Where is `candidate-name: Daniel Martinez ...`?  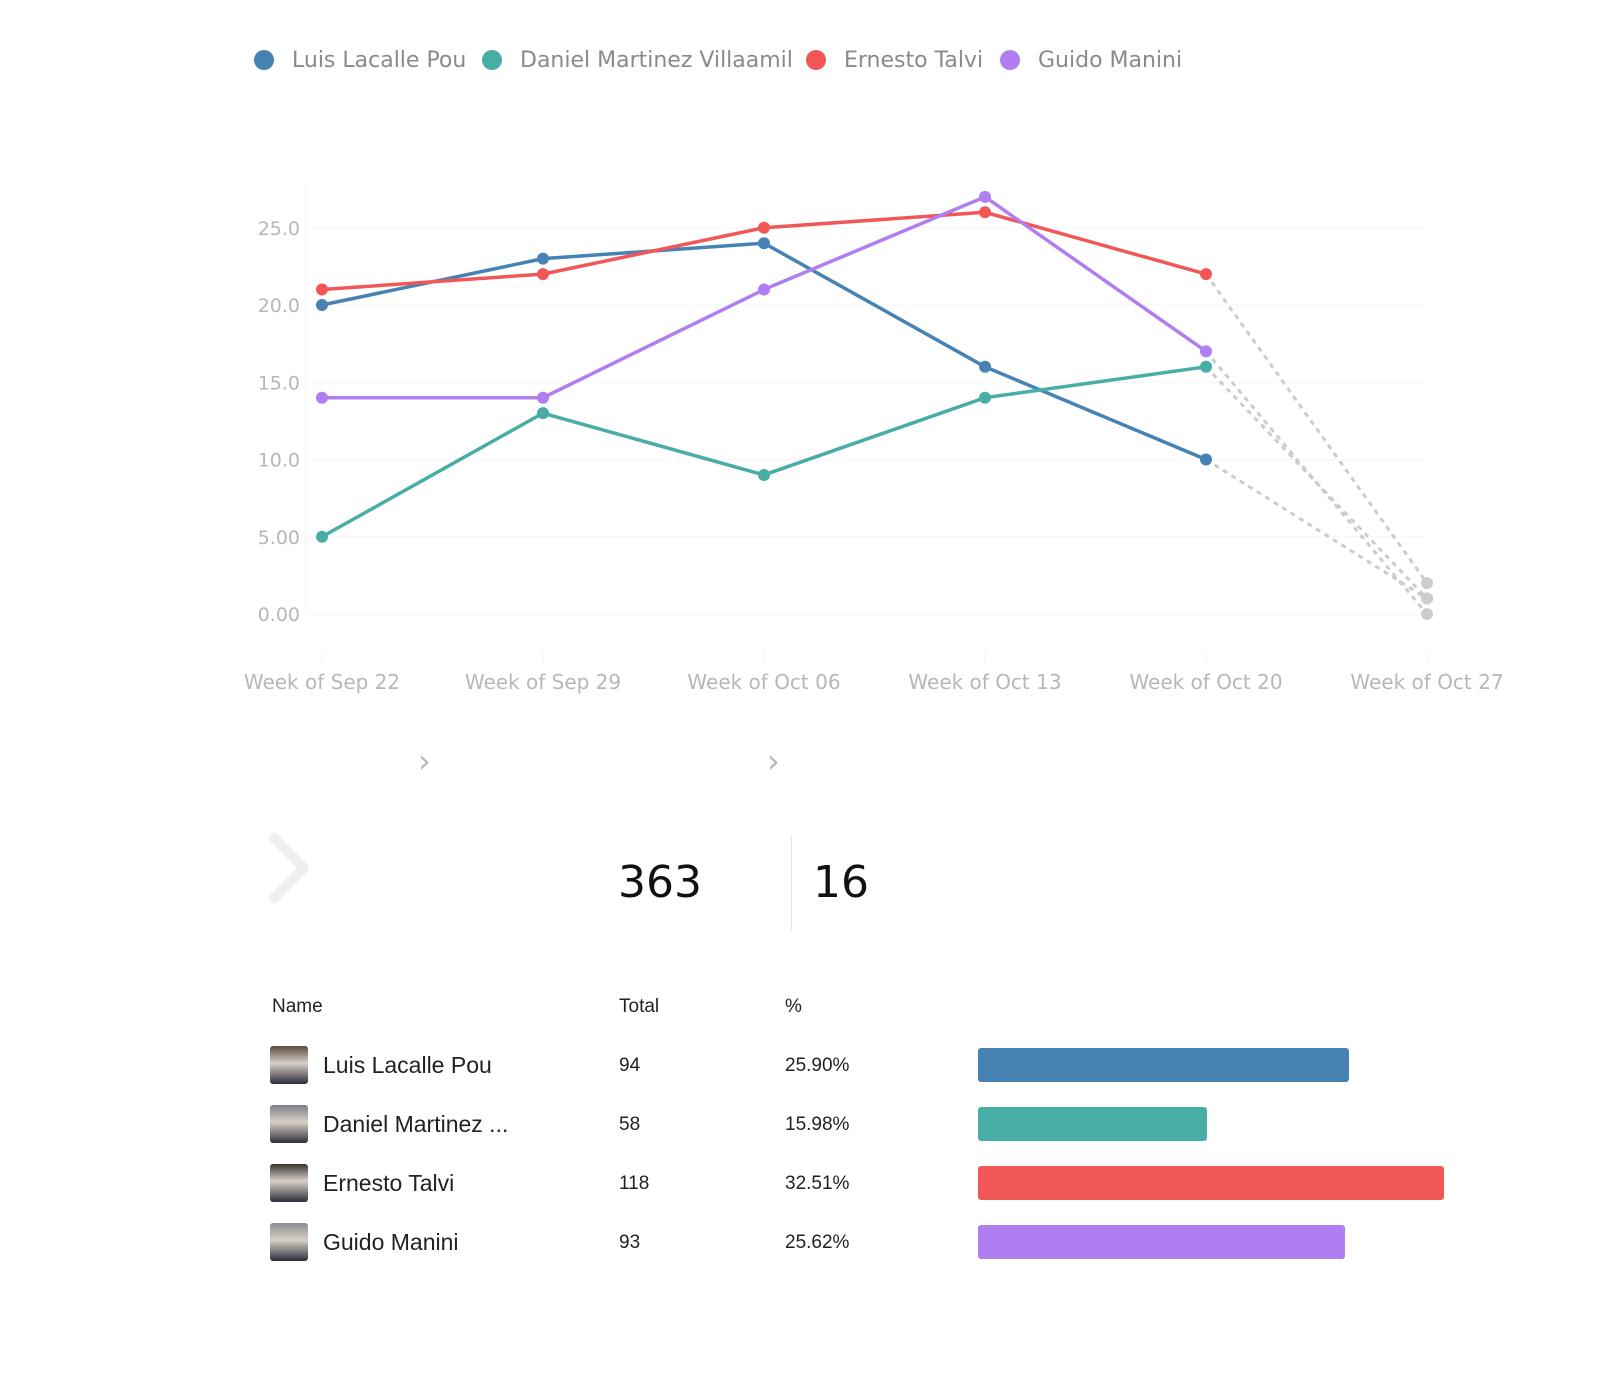
candidate-name: Daniel Martinez ... is located at coordinates (416, 1124).